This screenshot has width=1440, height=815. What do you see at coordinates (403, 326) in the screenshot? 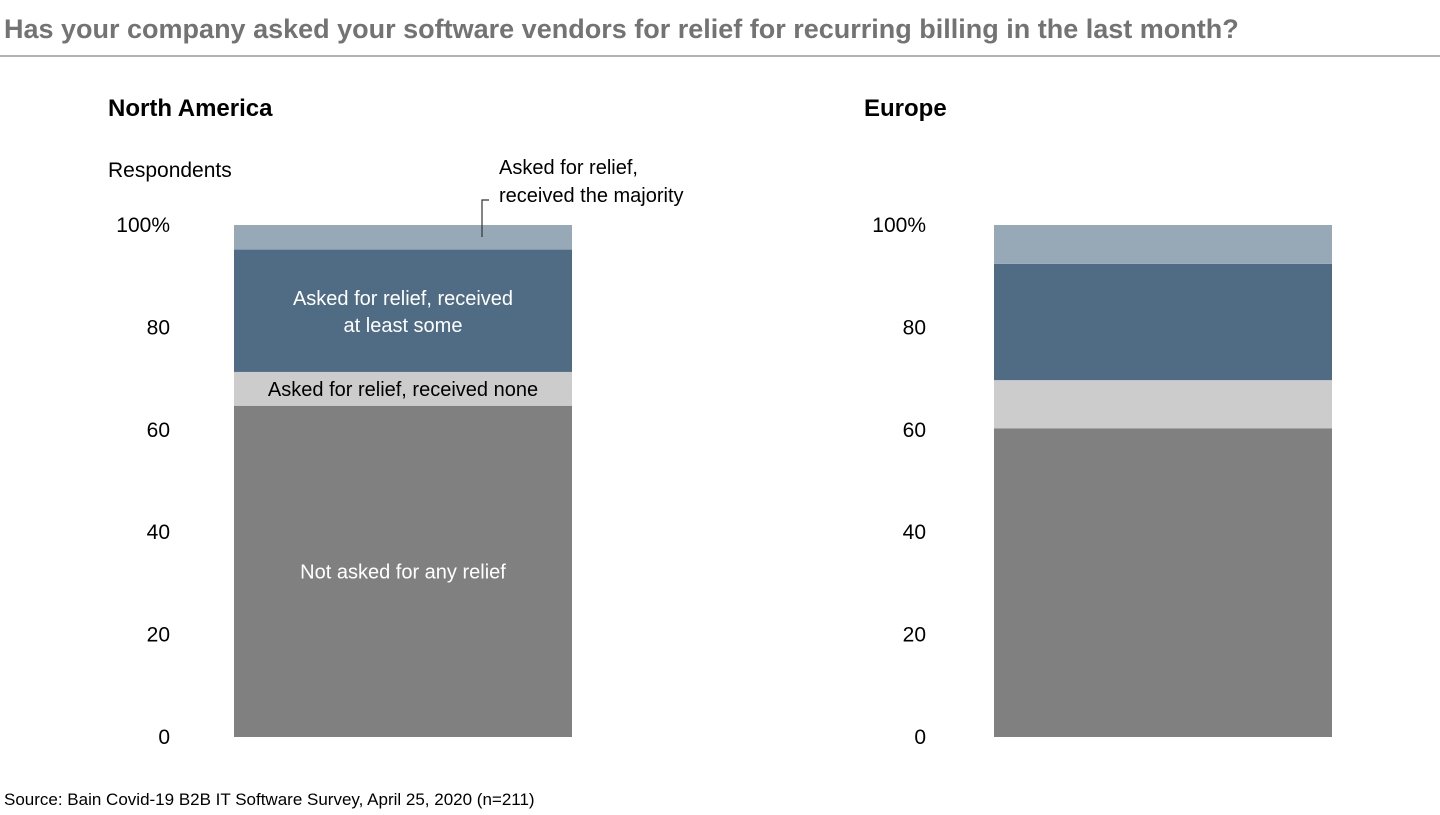
I see `segment-label: at least some` at bounding box center [403, 326].